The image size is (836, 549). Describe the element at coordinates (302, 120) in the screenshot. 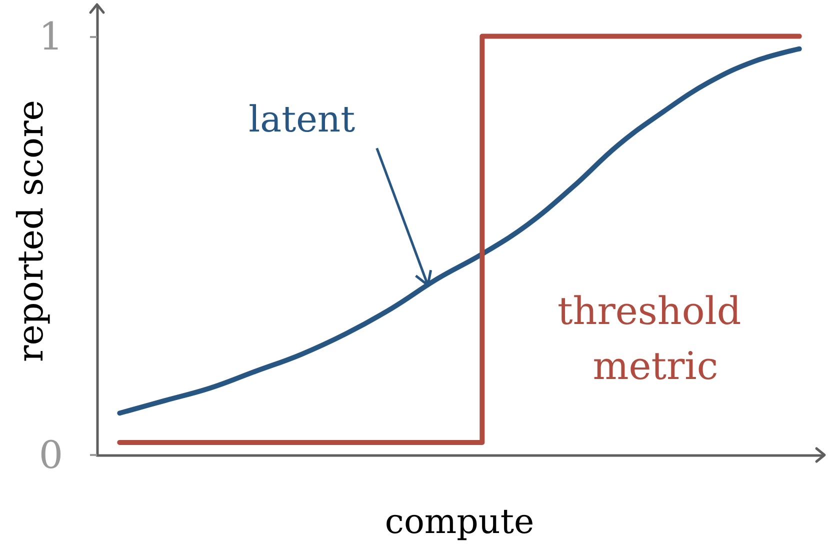

I see `text: latent` at that location.